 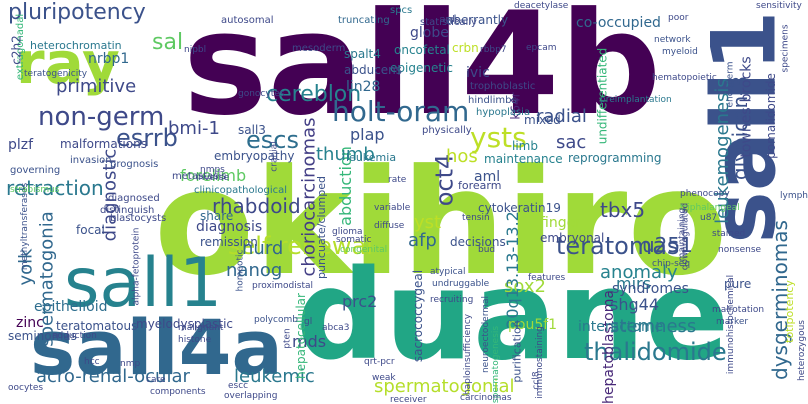 I want to click on word: purification, so click(x=517, y=351).